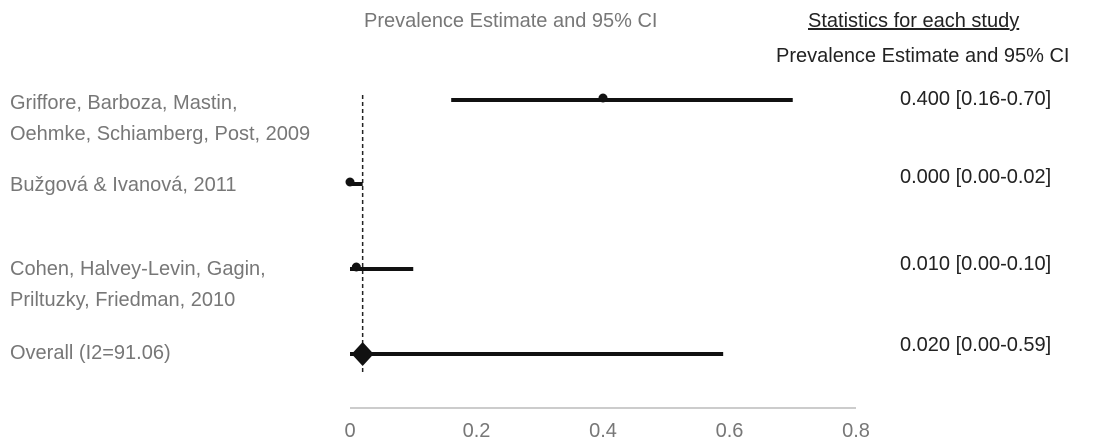  Describe the element at coordinates (477, 430) in the screenshot. I see `x-tick-label: 0.2` at that location.